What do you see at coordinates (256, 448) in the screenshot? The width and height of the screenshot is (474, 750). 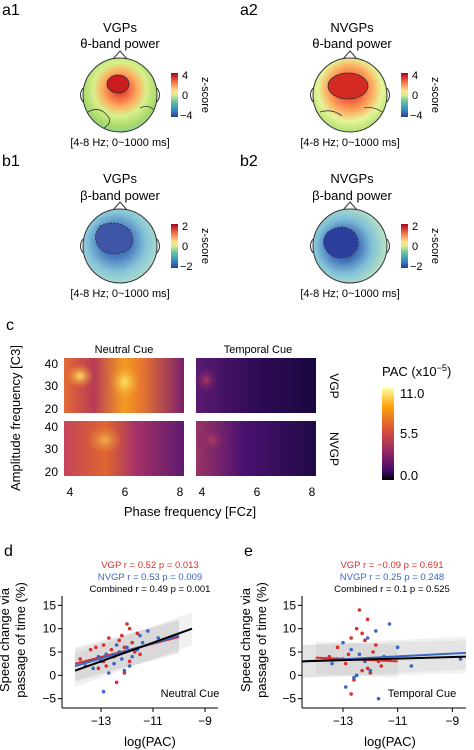 I see `heatmap-nvgp-temporal` at bounding box center [256, 448].